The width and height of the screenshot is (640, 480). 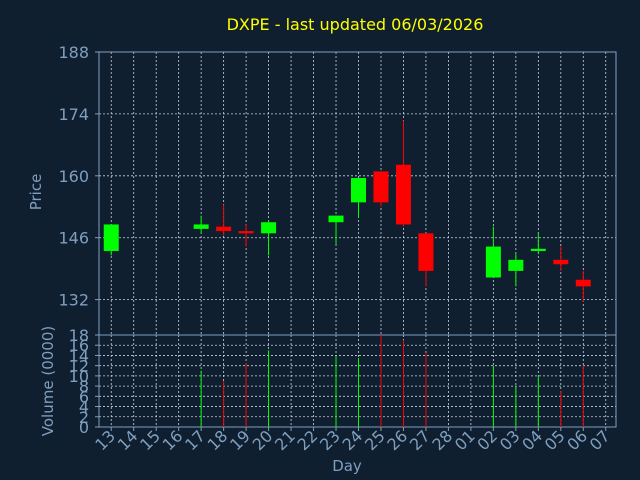 I want to click on volume-tick-label: 6, so click(x=84, y=396).